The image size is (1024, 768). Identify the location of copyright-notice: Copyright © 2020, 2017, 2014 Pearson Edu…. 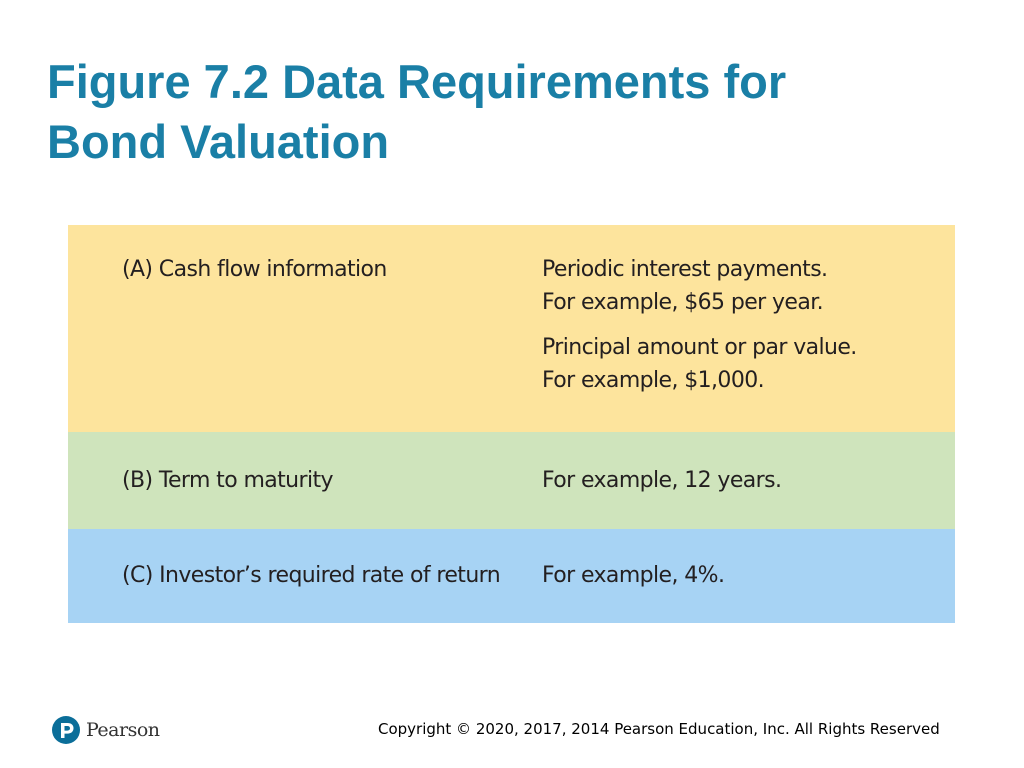
(659, 729).